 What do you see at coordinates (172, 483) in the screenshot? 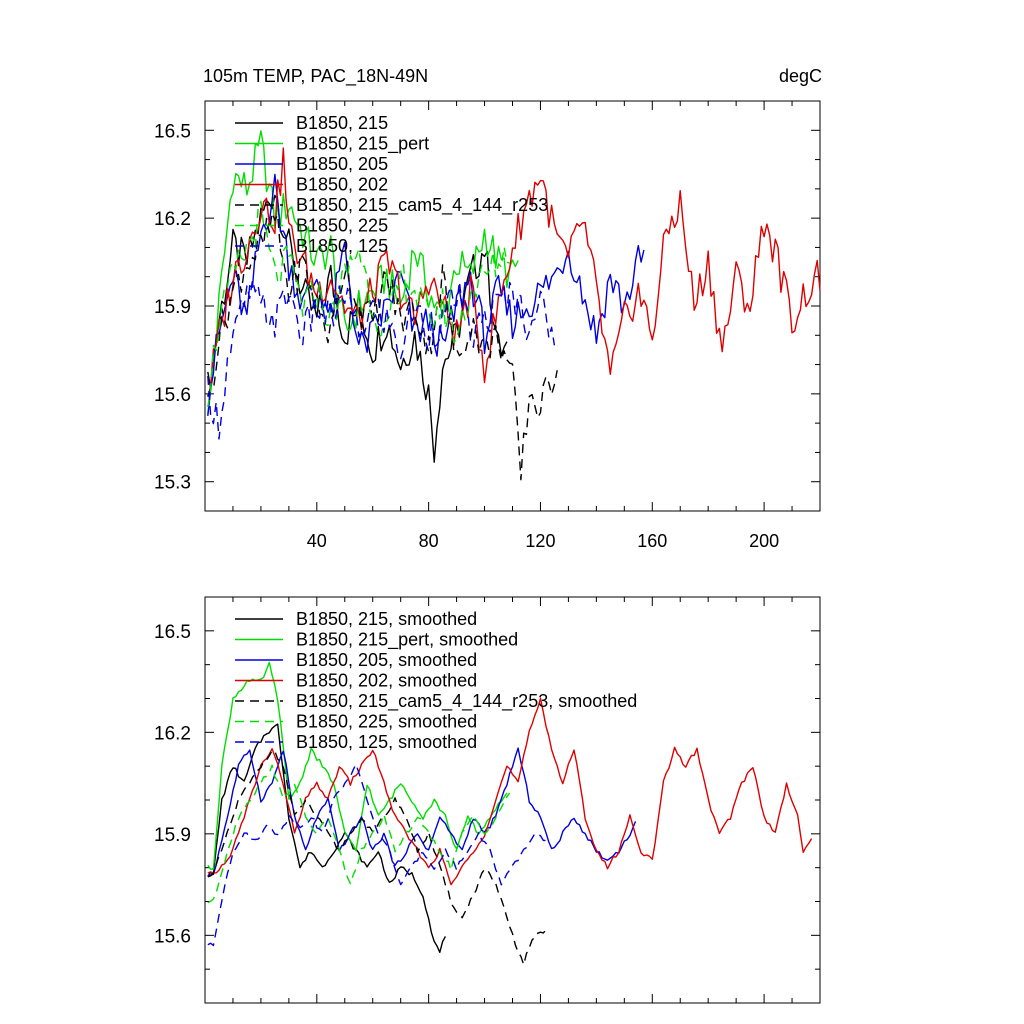
I see `y-tick-label: 15.3` at bounding box center [172, 483].